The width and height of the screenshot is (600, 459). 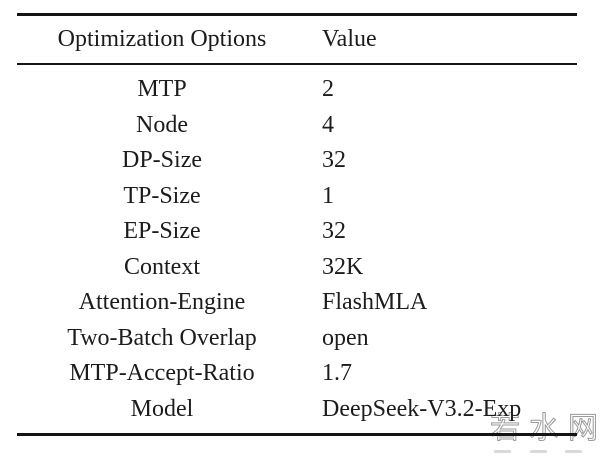 I want to click on header-value: Value, so click(x=349, y=39).